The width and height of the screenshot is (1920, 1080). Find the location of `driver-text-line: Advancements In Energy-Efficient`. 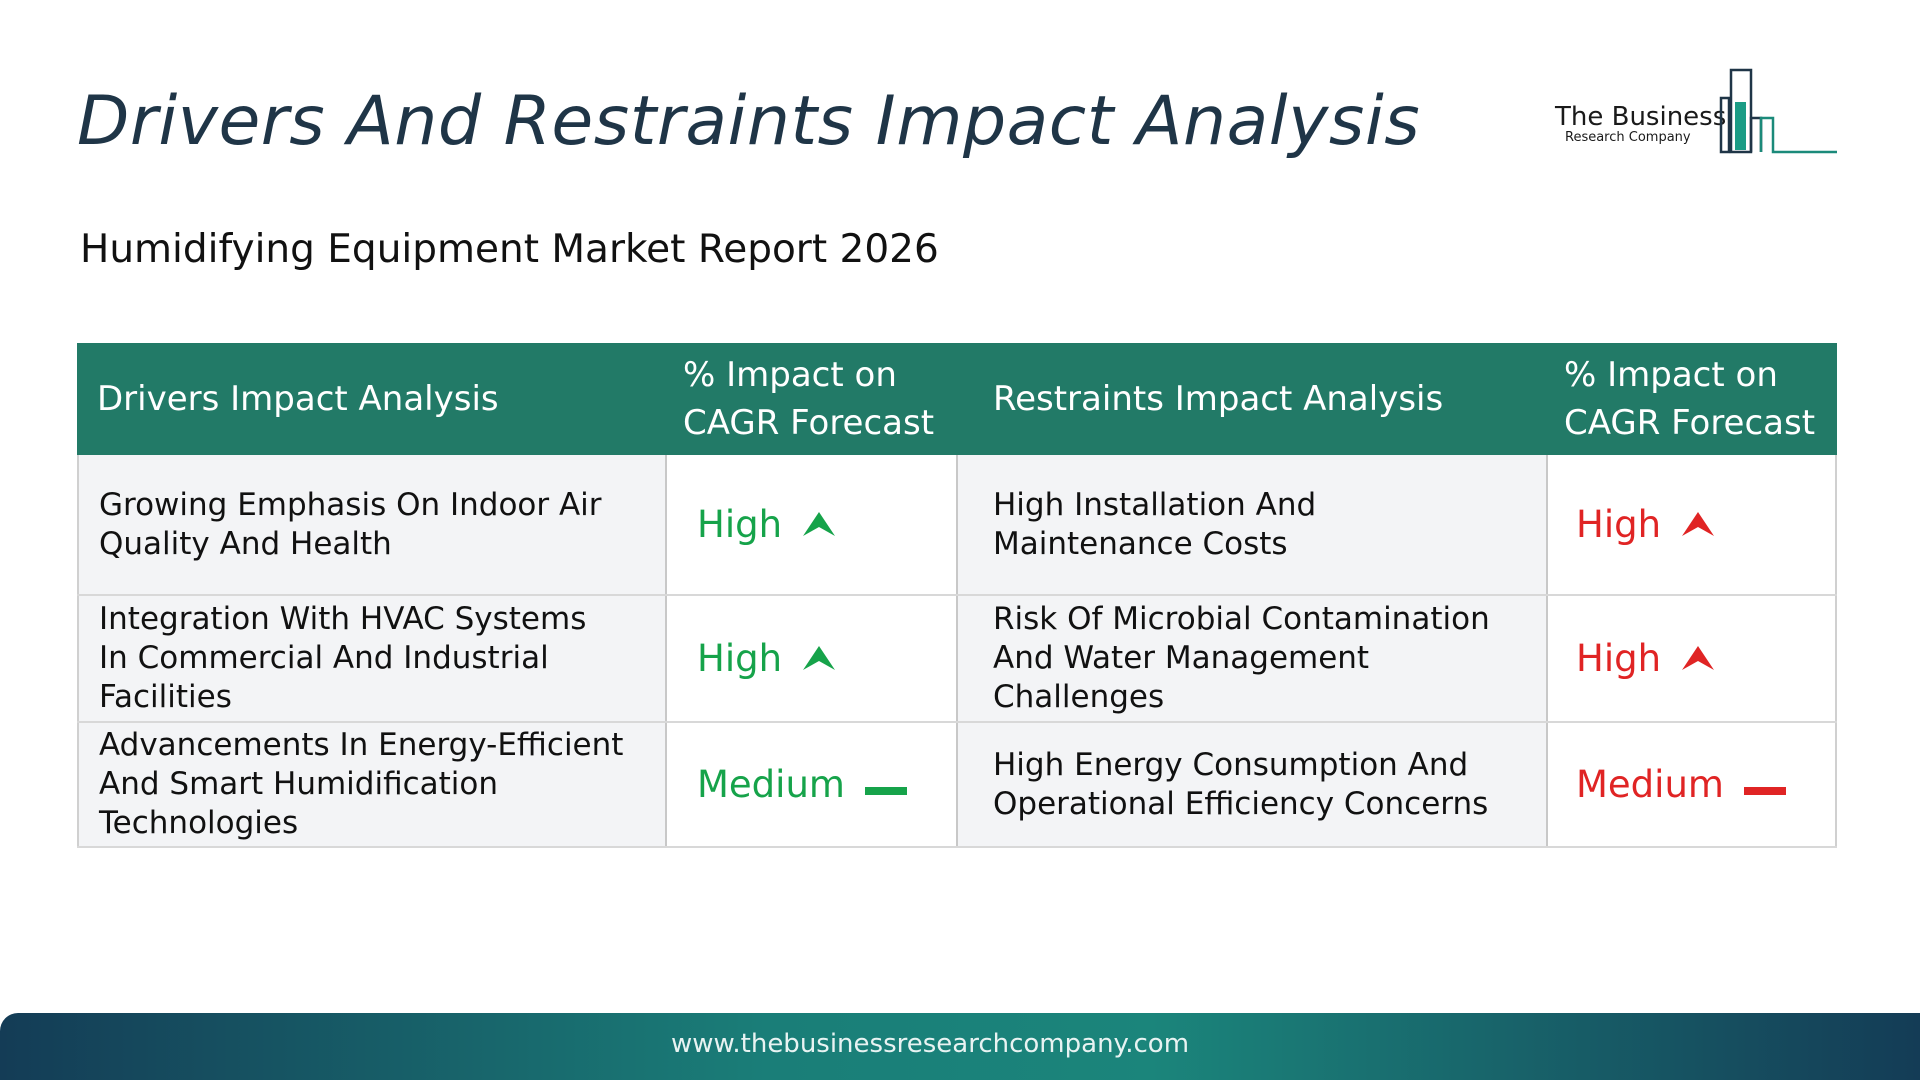

driver-text-line: Advancements In Energy-Efficient is located at coordinates (361, 745).